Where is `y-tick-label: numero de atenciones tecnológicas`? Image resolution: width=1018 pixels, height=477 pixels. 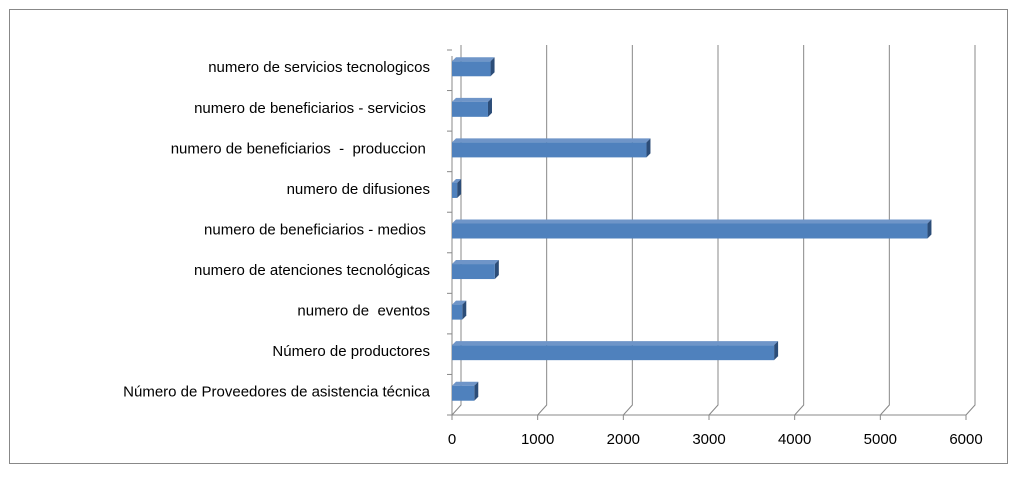 y-tick-label: numero de atenciones tecnológicas is located at coordinates (312, 270).